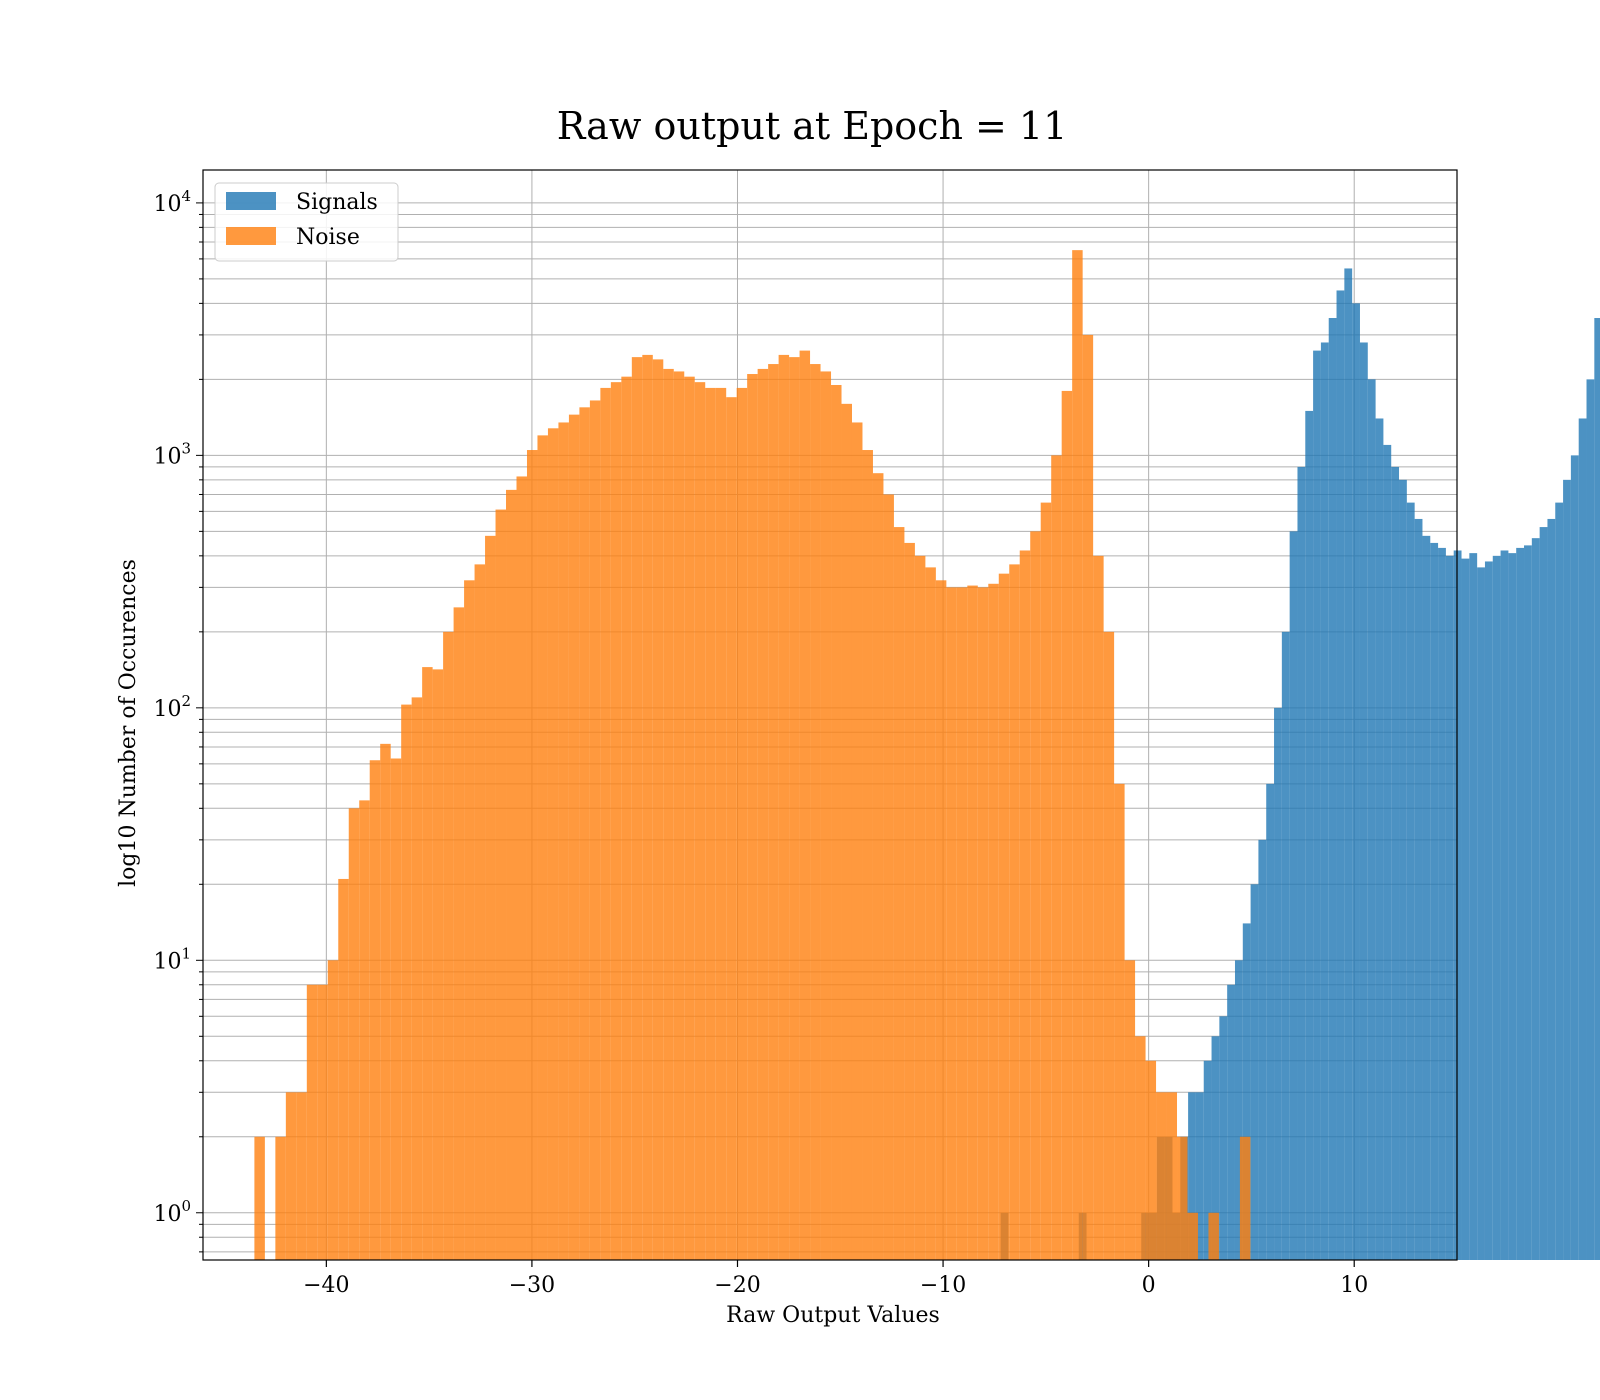  Describe the element at coordinates (172, 454) in the screenshot. I see `y-tick-label: 10³` at that location.